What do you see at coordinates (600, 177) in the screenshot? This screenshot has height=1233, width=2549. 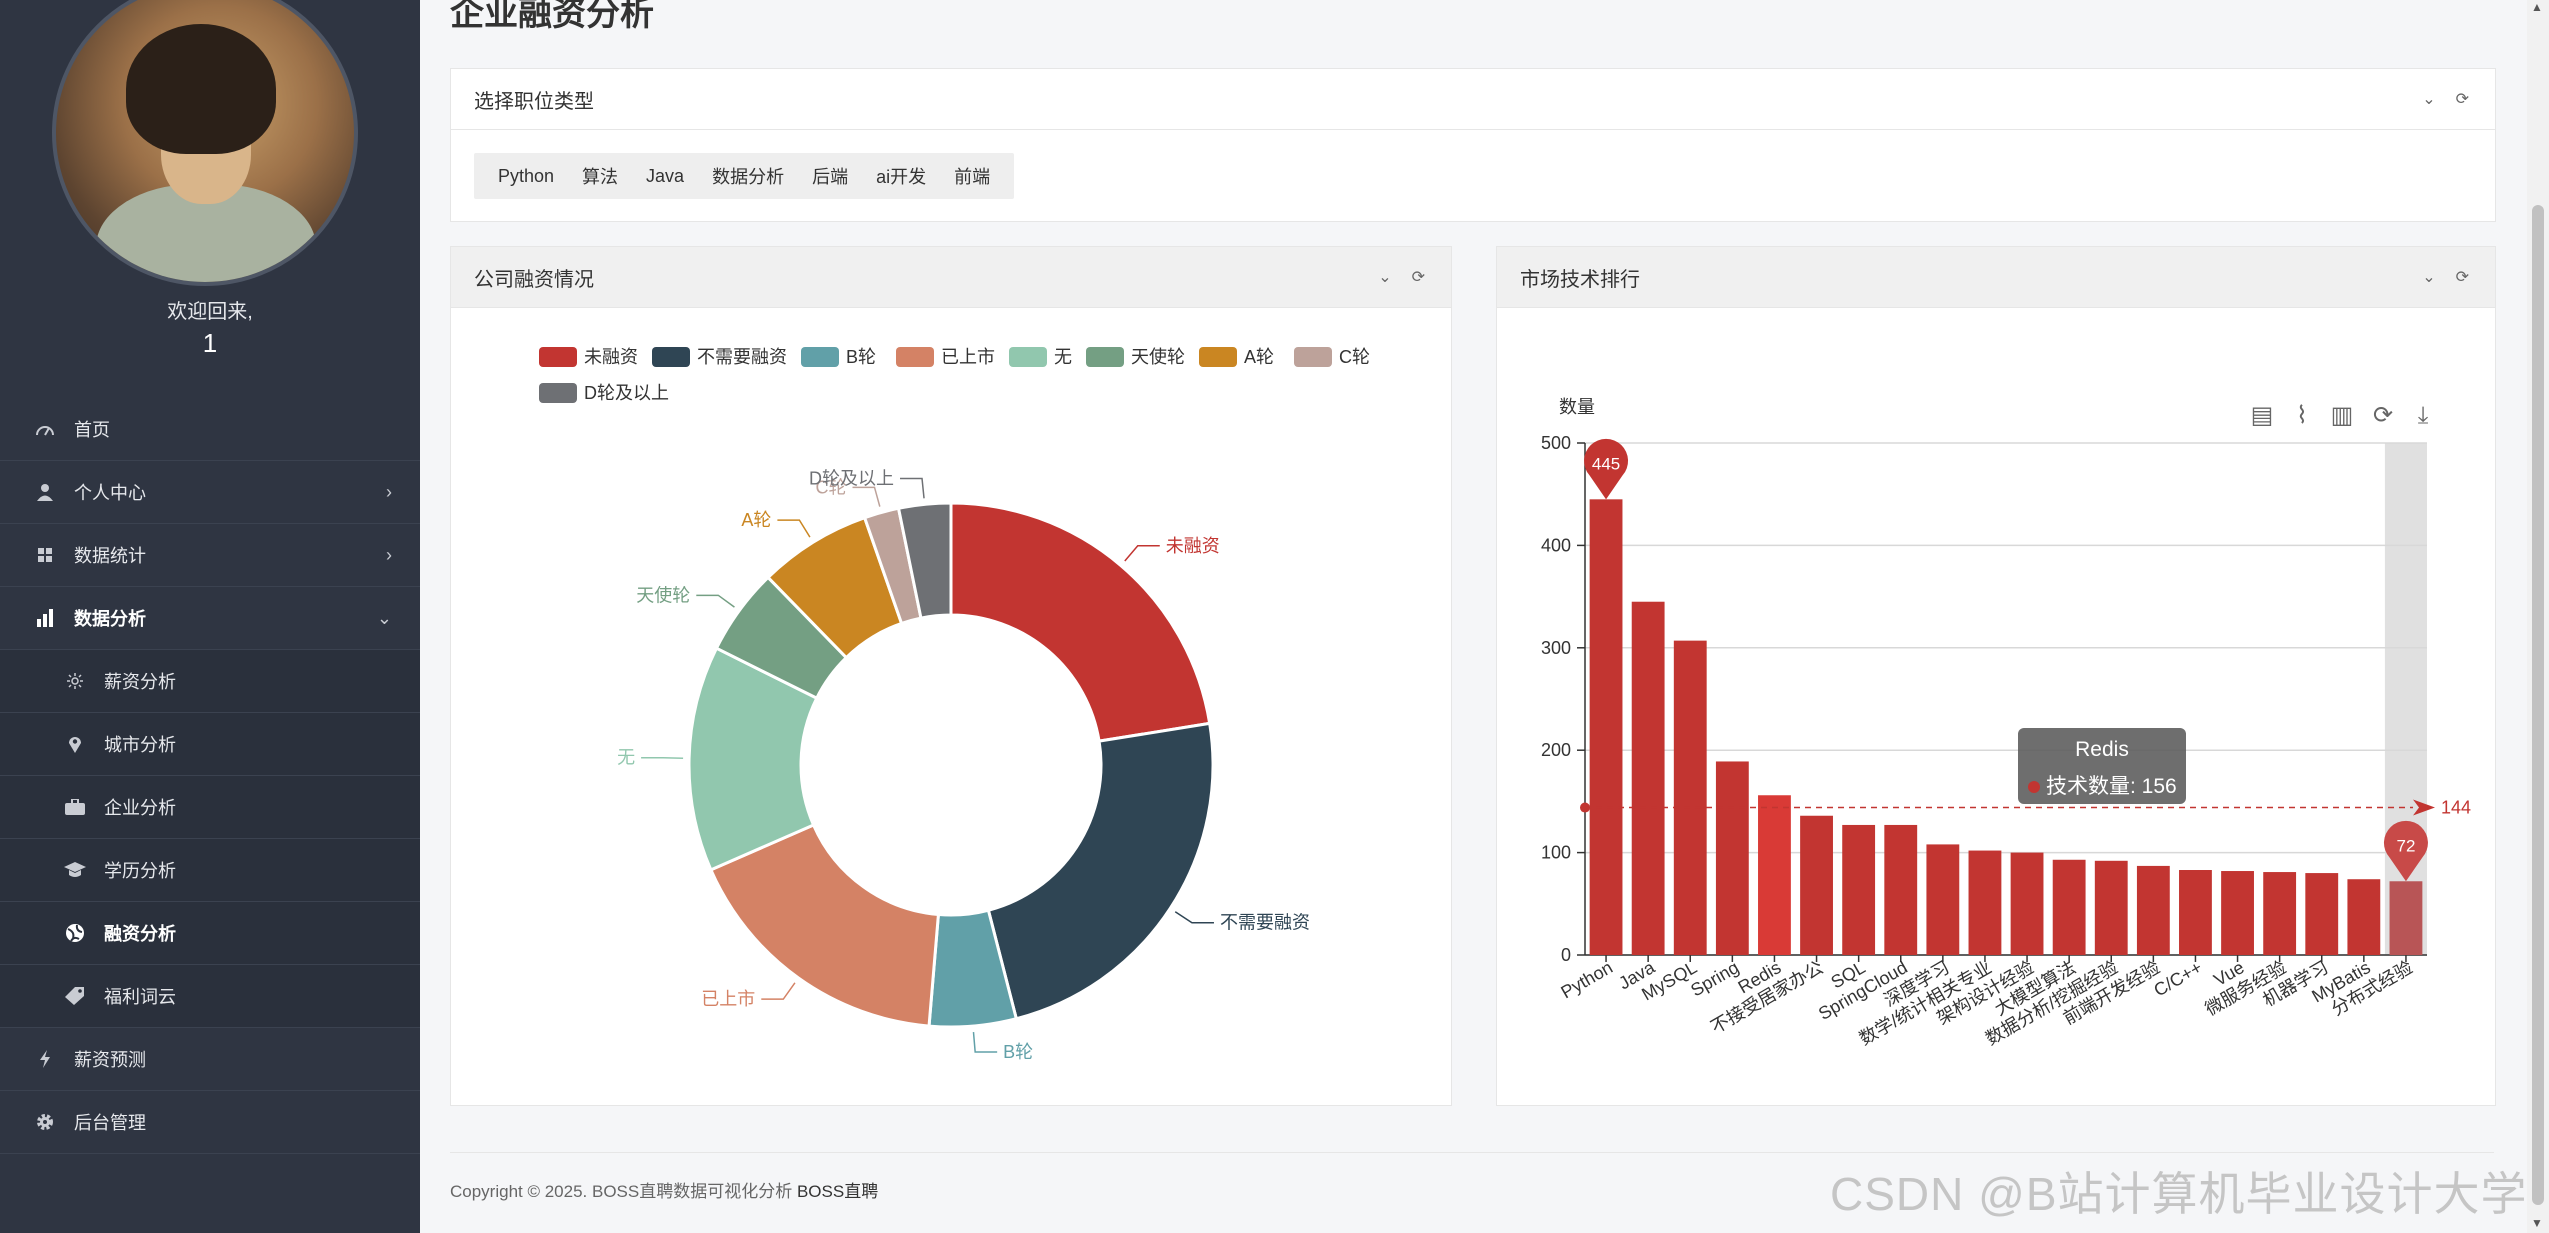 I see `tab-algorithm: 算法` at bounding box center [600, 177].